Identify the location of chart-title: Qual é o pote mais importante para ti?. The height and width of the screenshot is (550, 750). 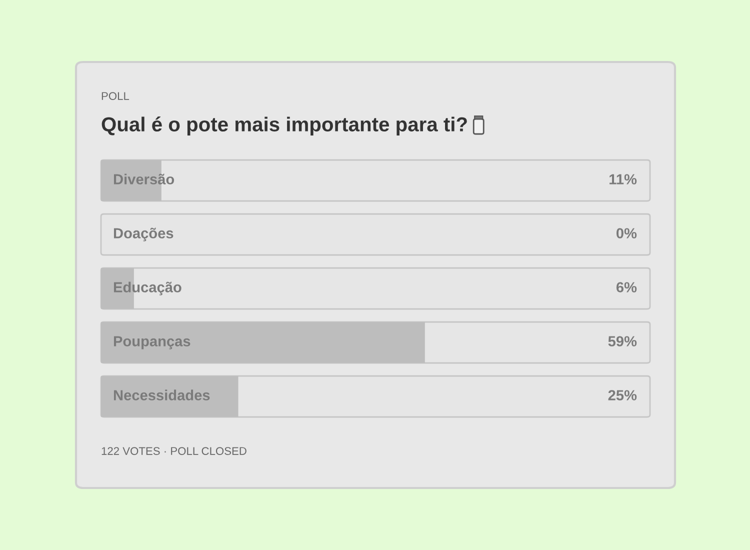
(284, 126).